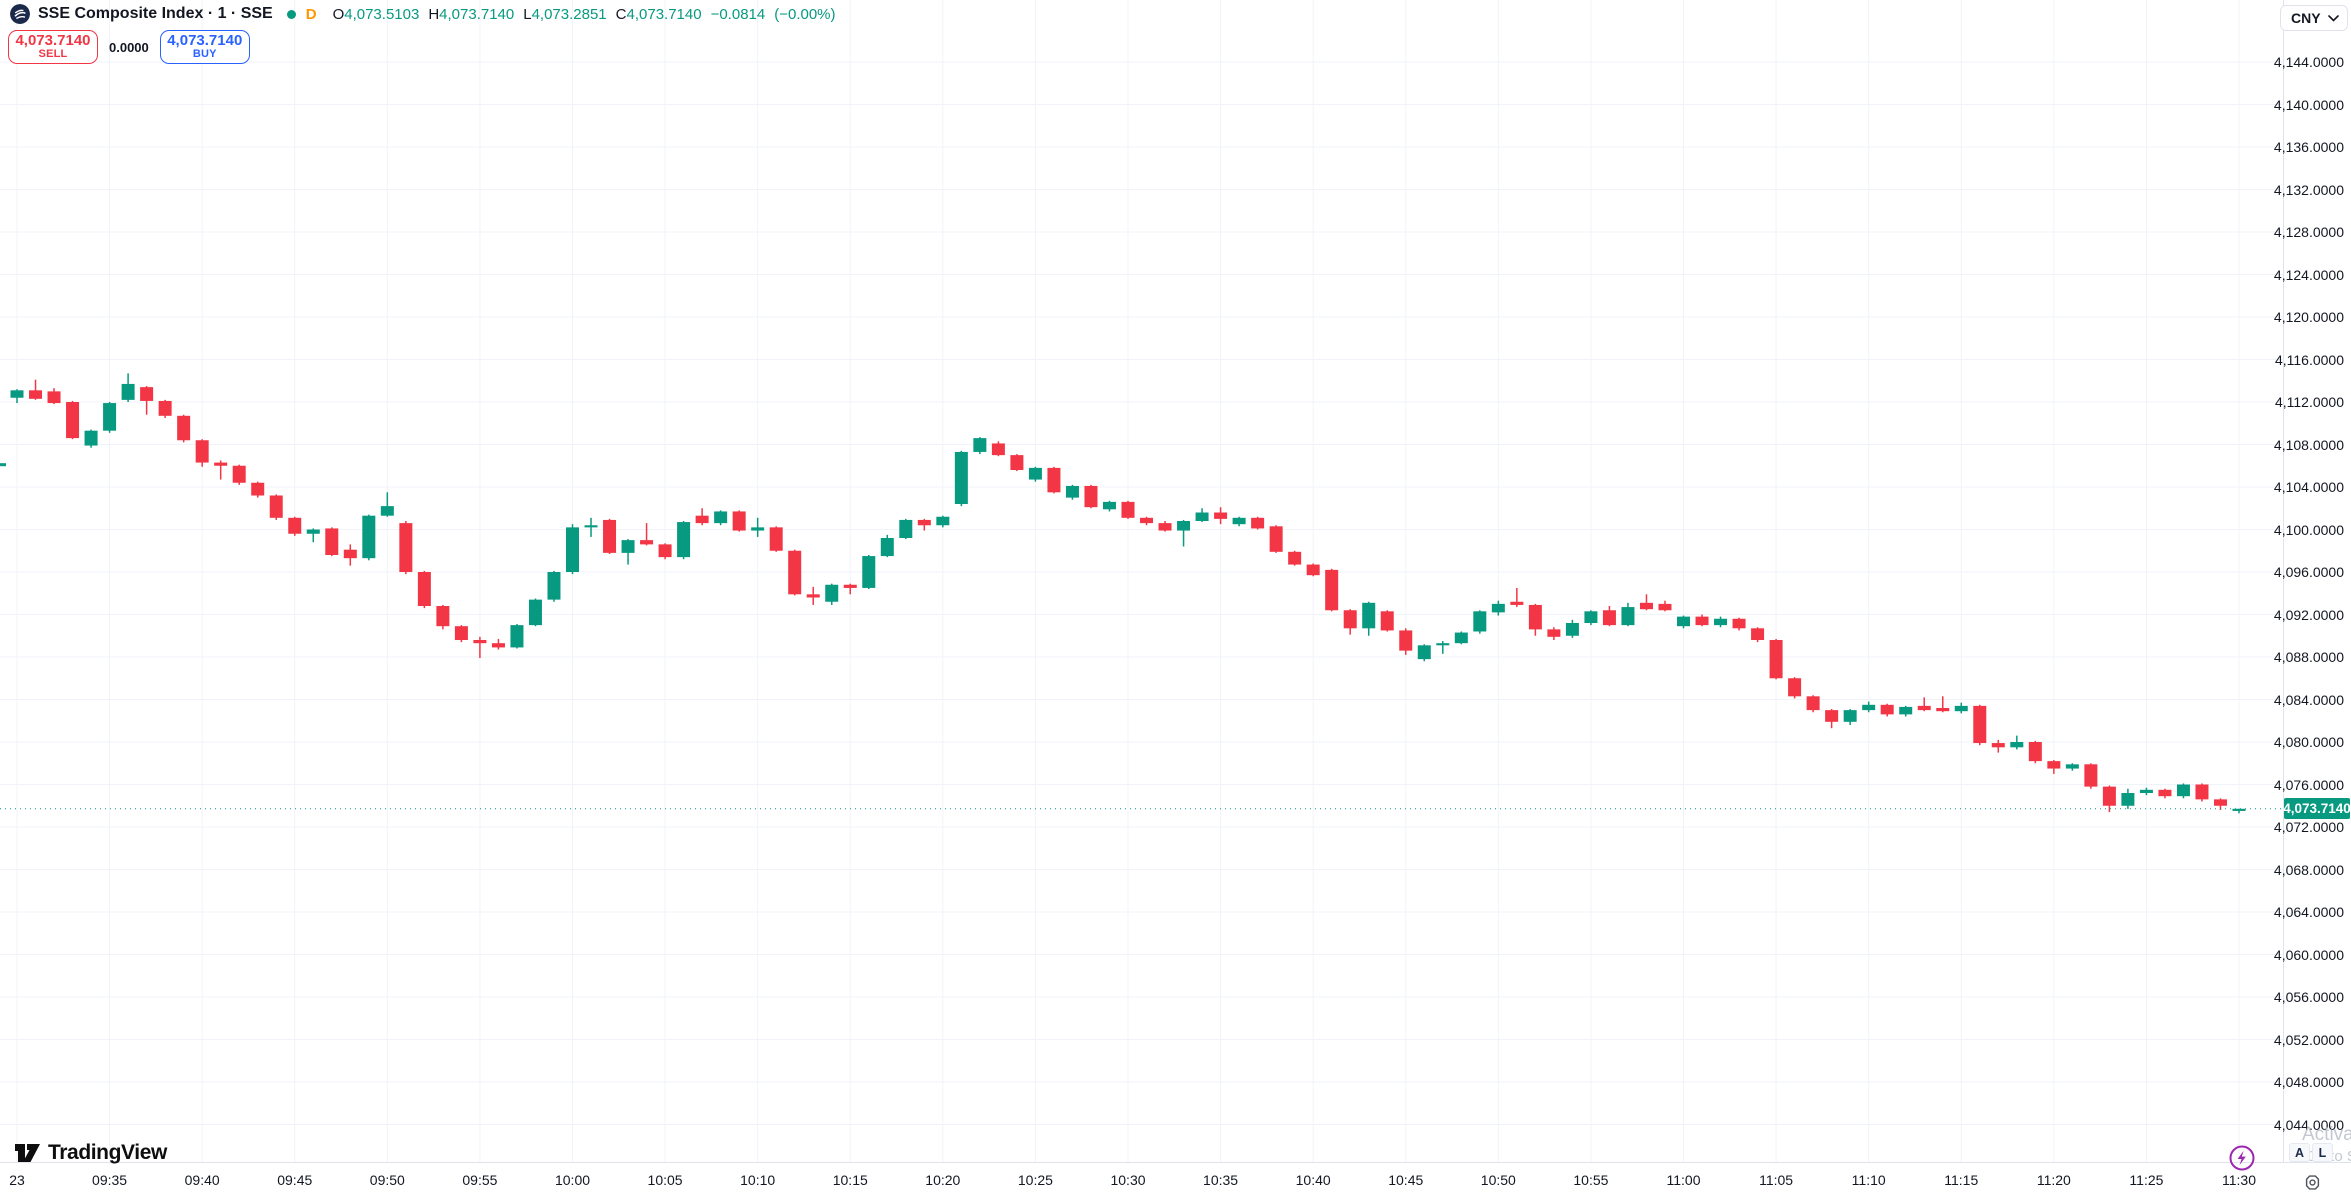 The width and height of the screenshot is (2351, 1199). What do you see at coordinates (2146, 1180) in the screenshot?
I see `time-axis-label: 11:25` at bounding box center [2146, 1180].